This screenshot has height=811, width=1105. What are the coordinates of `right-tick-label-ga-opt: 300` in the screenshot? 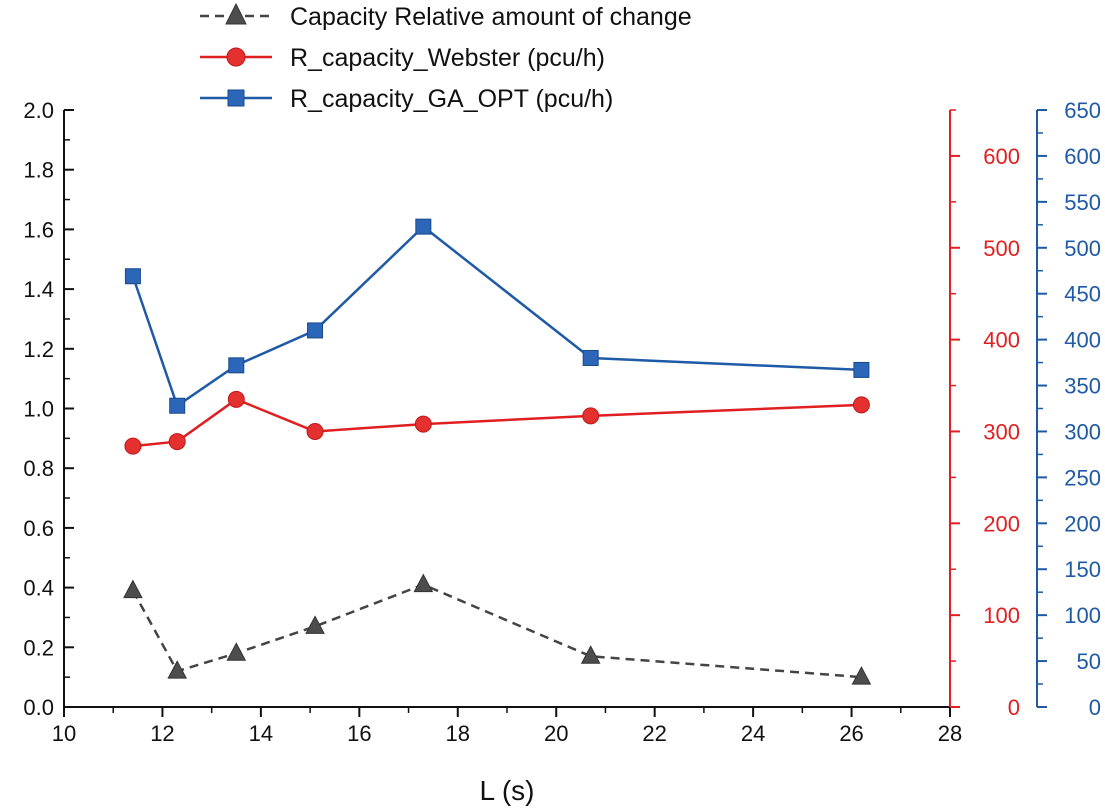 It's located at (1082, 431).